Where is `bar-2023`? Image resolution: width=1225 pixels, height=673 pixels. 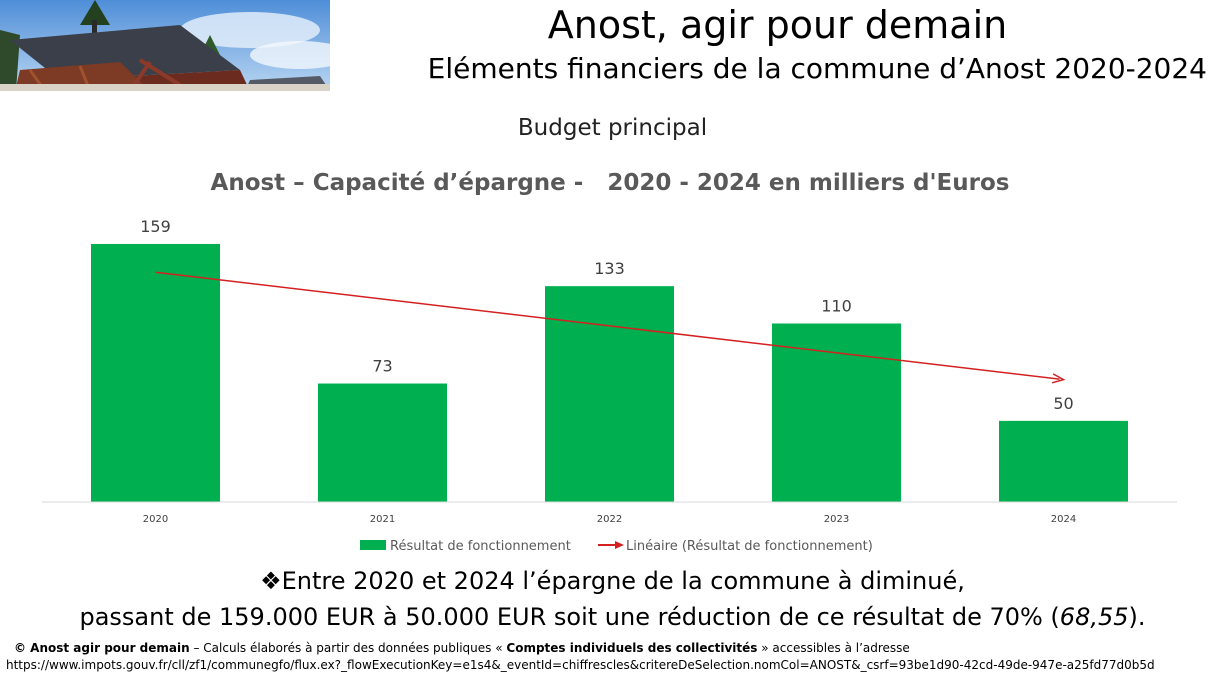
bar-2023 is located at coordinates (836, 412).